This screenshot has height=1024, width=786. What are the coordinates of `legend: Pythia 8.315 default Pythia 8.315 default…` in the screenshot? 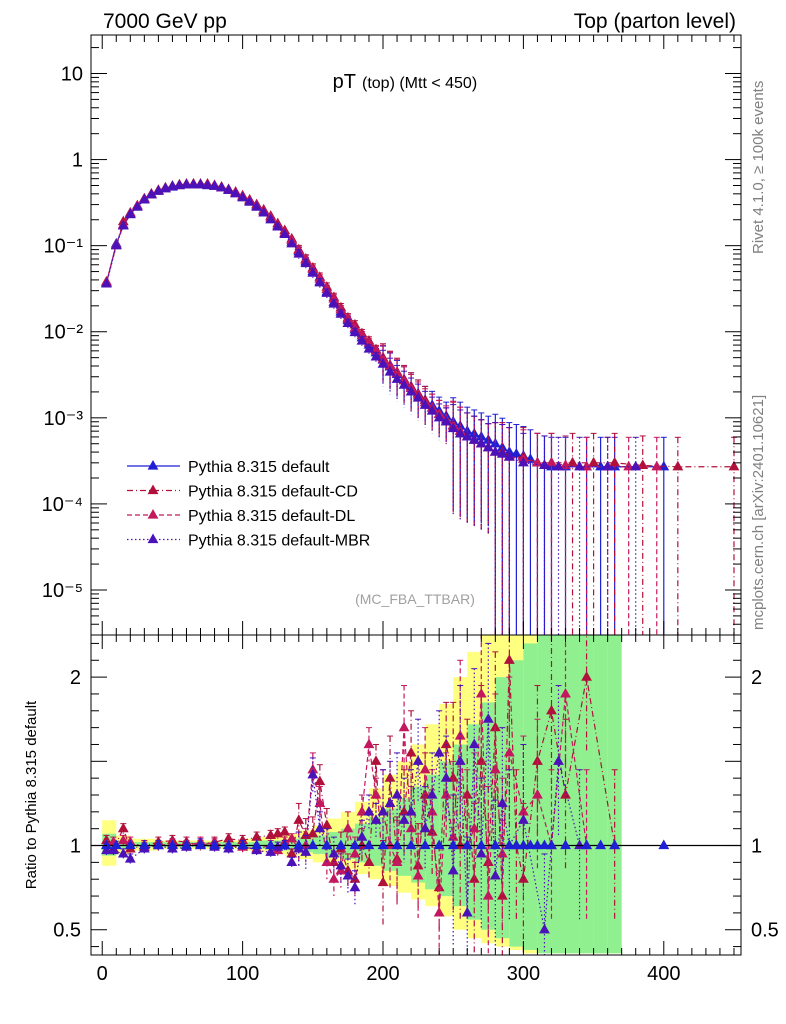 It's located at (248, 504).